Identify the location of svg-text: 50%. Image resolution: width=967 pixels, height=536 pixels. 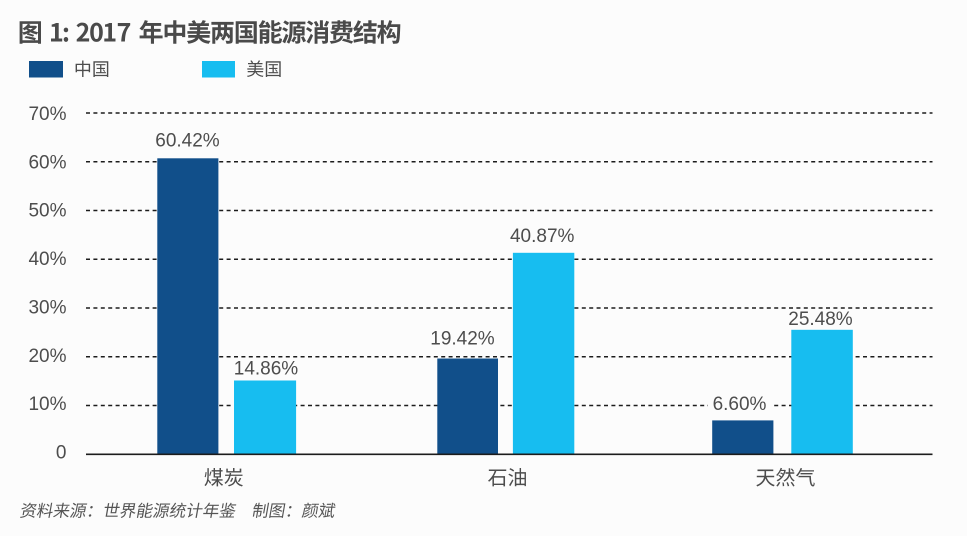
(47, 211).